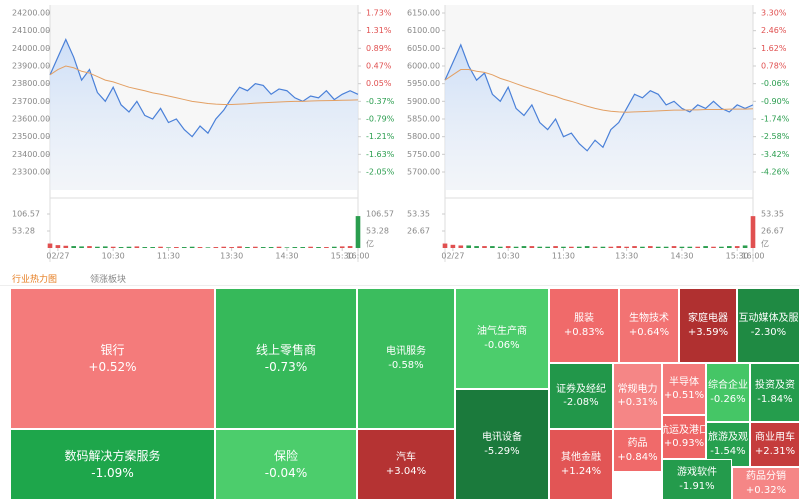 Image resolution: width=800 pixels, height=500 pixels. I want to click on y2-tick-label: 1.73%, so click(379, 13).